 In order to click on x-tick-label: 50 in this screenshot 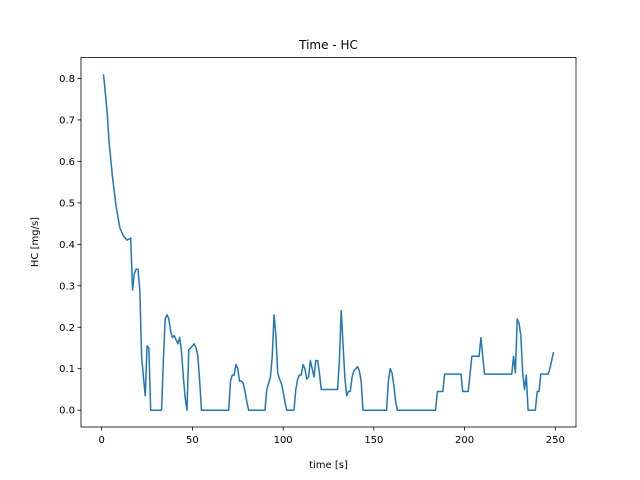, I will do `click(192, 440)`.